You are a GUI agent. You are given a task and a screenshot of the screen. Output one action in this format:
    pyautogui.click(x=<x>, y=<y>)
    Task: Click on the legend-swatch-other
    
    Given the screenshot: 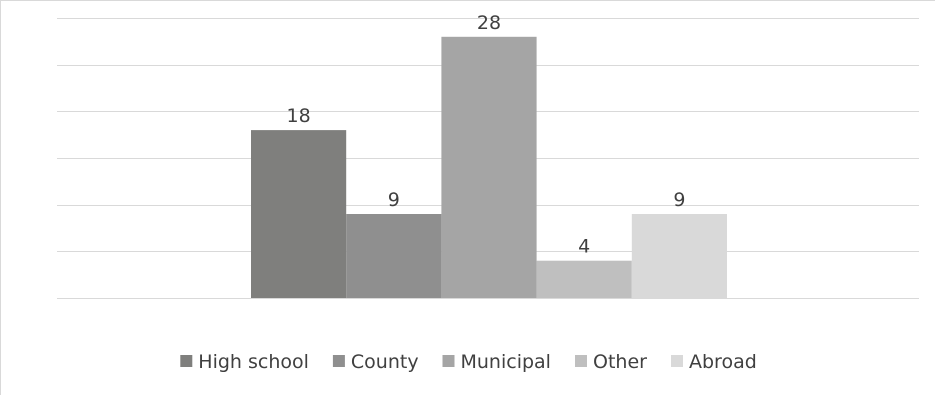 What is the action you would take?
    pyautogui.click(x=581, y=361)
    